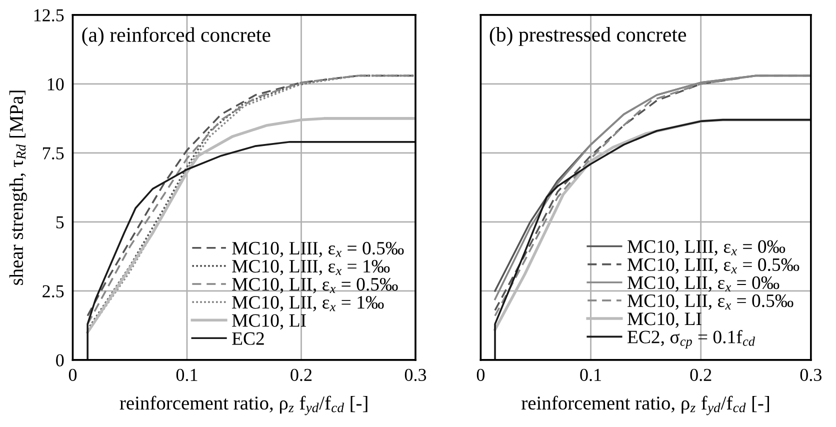 The width and height of the screenshot is (836, 427). What do you see at coordinates (176, 36) in the screenshot?
I see `annotation: (a) reinforced concrete` at bounding box center [176, 36].